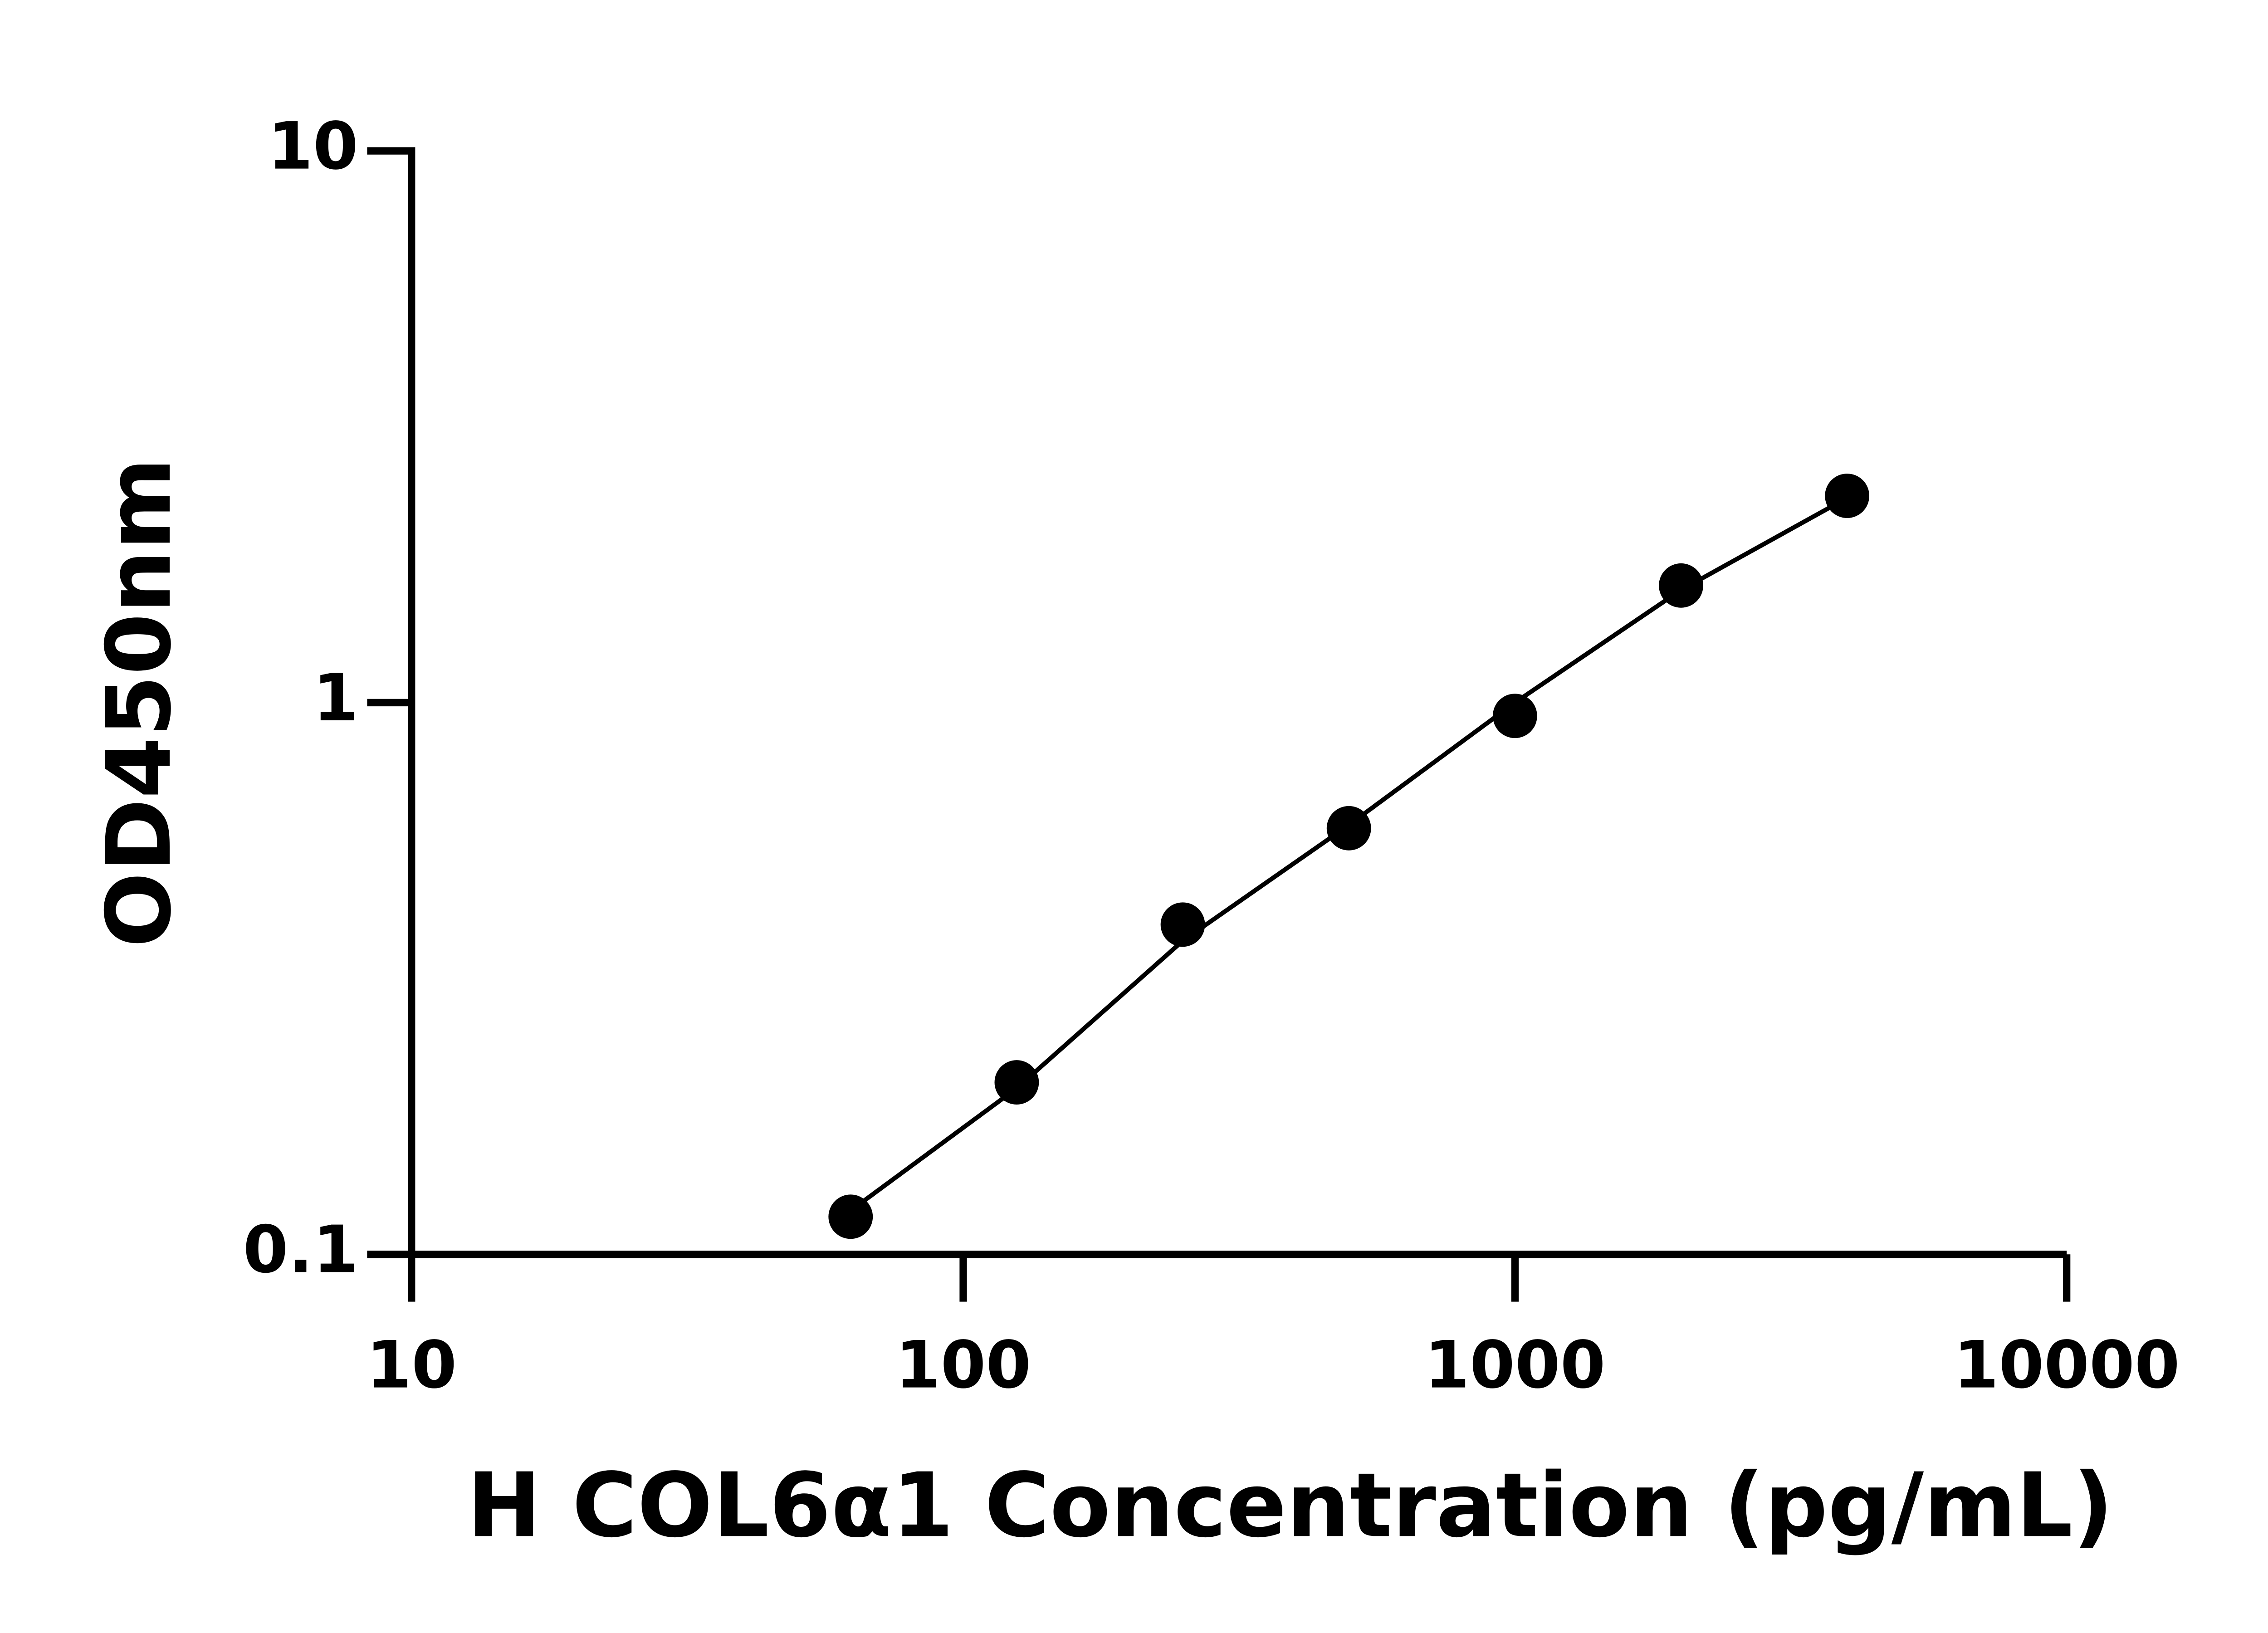 Image resolution: width=2268 pixels, height=1633 pixels. I want to click on y-tick-label: 1, so click(336, 698).